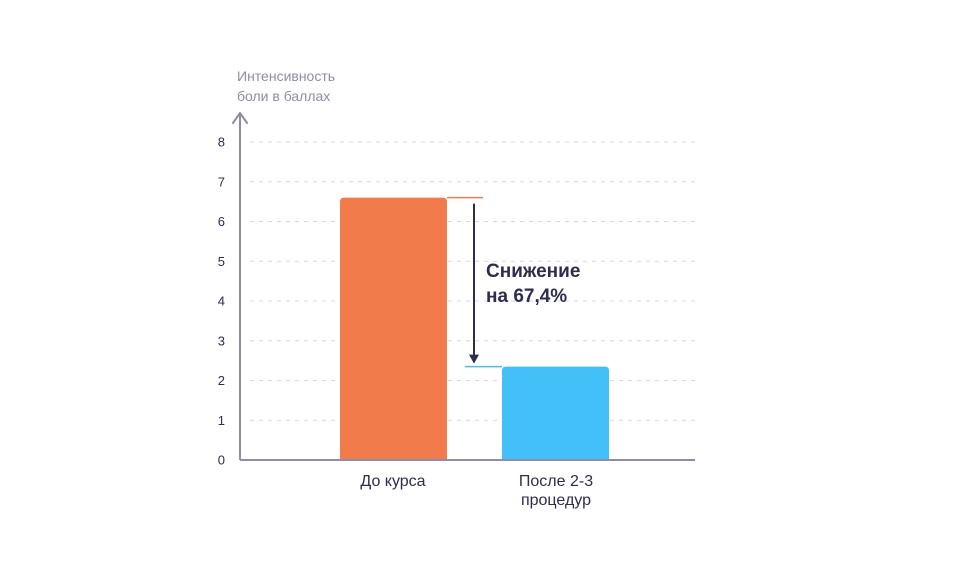 The height and width of the screenshot is (580, 960). What do you see at coordinates (221, 142) in the screenshot?
I see `y-tick-label: 8` at bounding box center [221, 142].